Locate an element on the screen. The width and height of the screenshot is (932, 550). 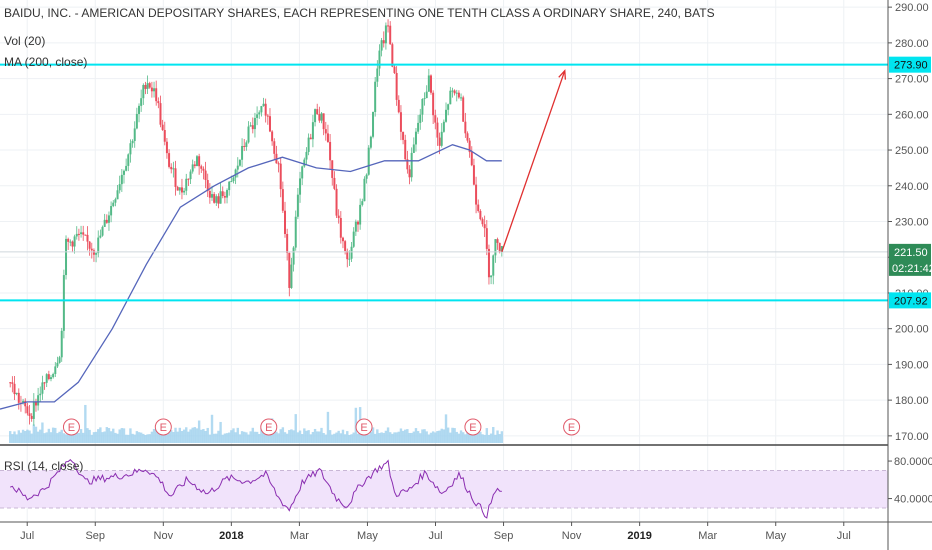
earnings-marker is located at coordinates (71, 427).